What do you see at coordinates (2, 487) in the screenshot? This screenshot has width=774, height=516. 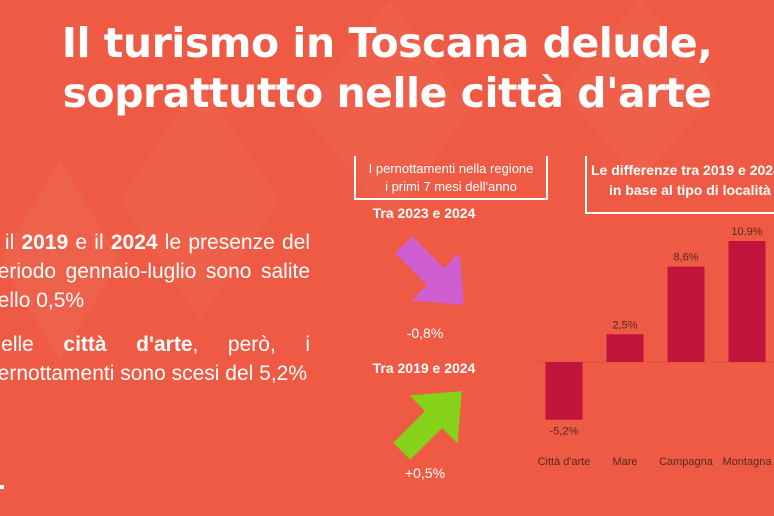 I see `bullet-dot` at bounding box center [2, 487].